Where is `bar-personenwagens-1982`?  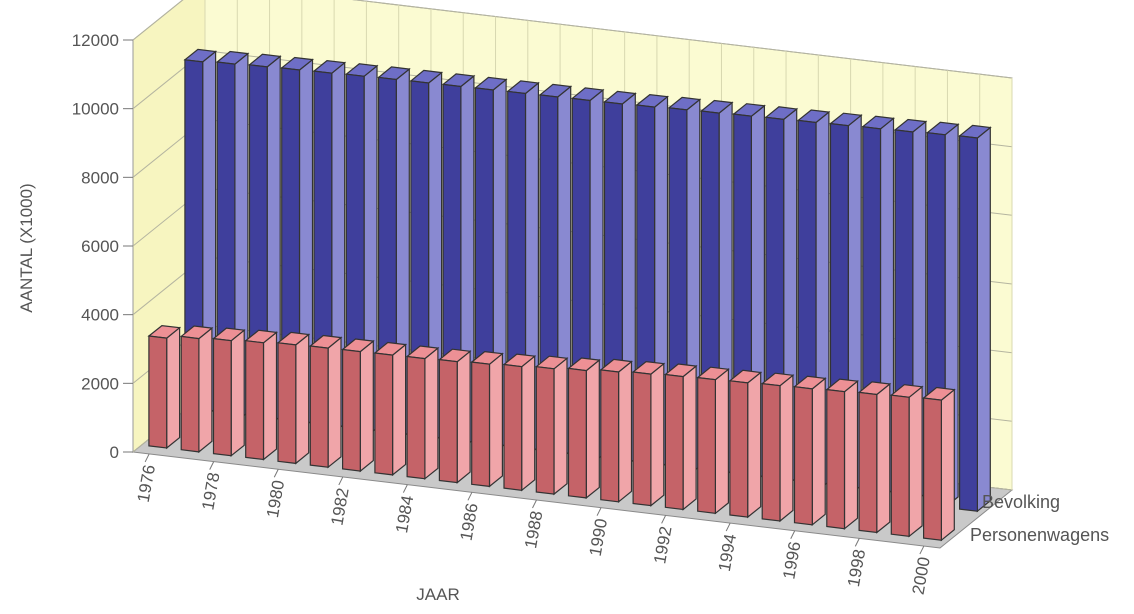
bar-personenwagens-1982 is located at coordinates (358, 405).